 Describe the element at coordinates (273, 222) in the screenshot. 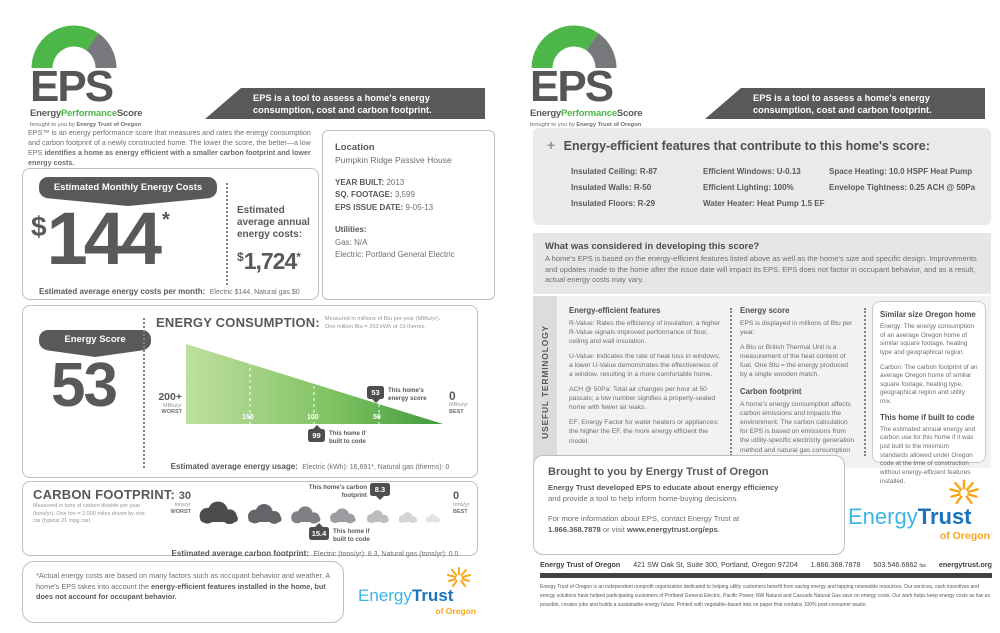

I see `annual-cost-label: Estimated average annual energy costs:` at that location.